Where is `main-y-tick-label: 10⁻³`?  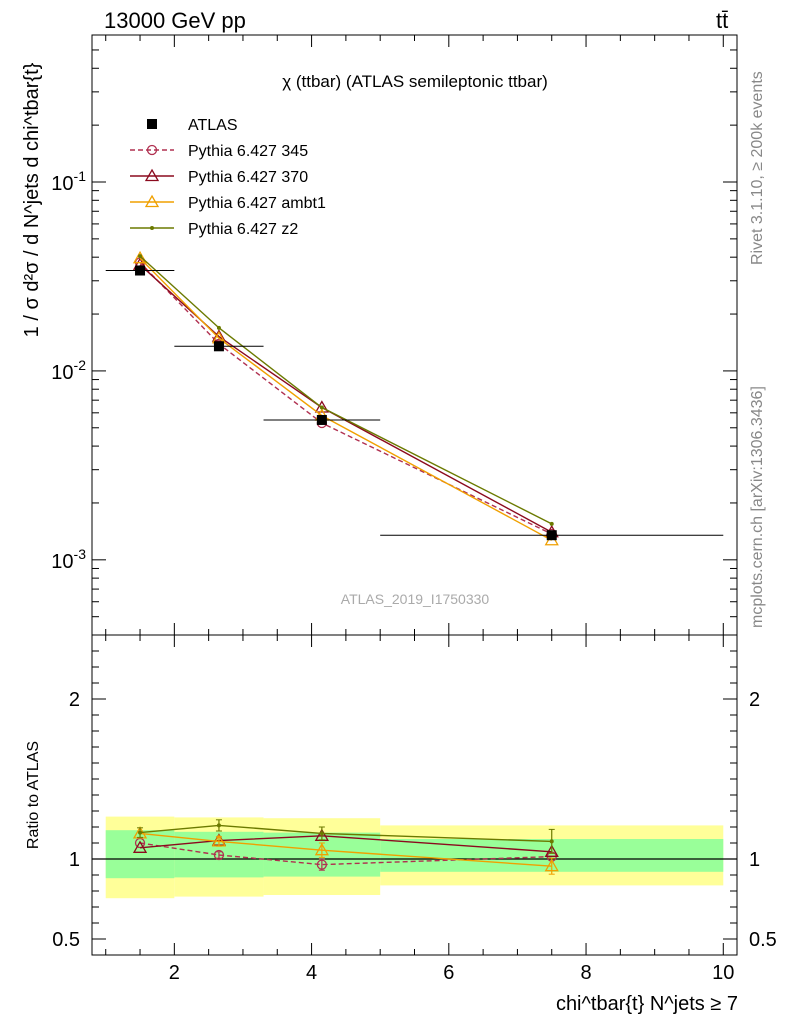
main-y-tick-label: 10⁻³ is located at coordinates (68, 559).